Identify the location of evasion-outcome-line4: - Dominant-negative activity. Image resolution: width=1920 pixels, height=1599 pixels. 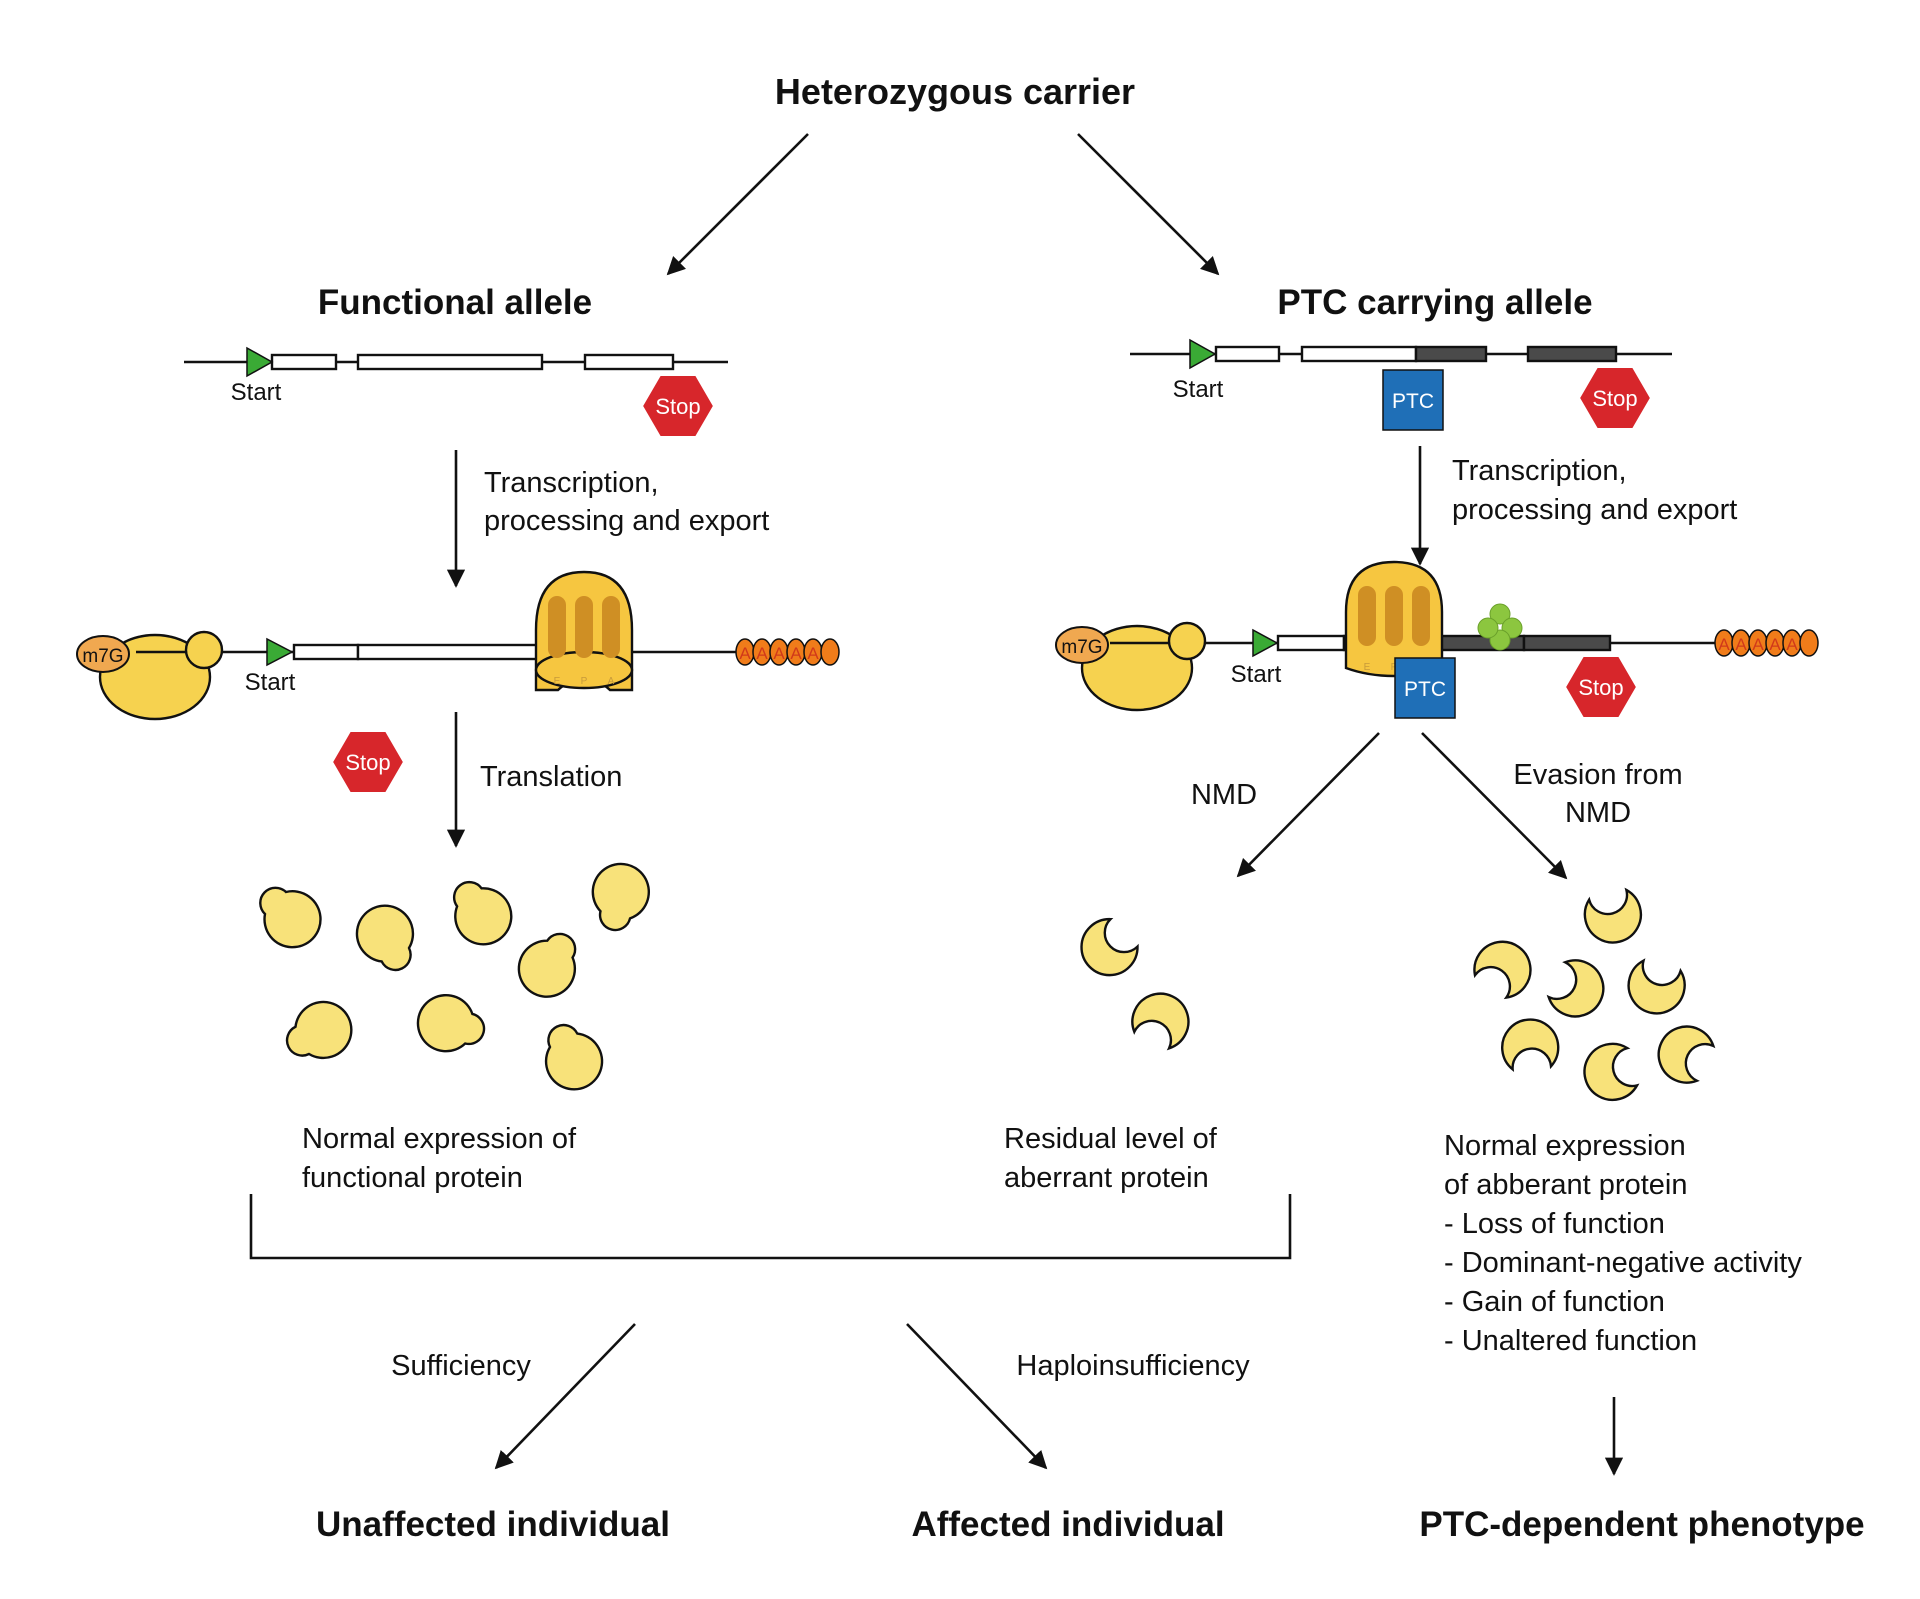
(1623, 1263).